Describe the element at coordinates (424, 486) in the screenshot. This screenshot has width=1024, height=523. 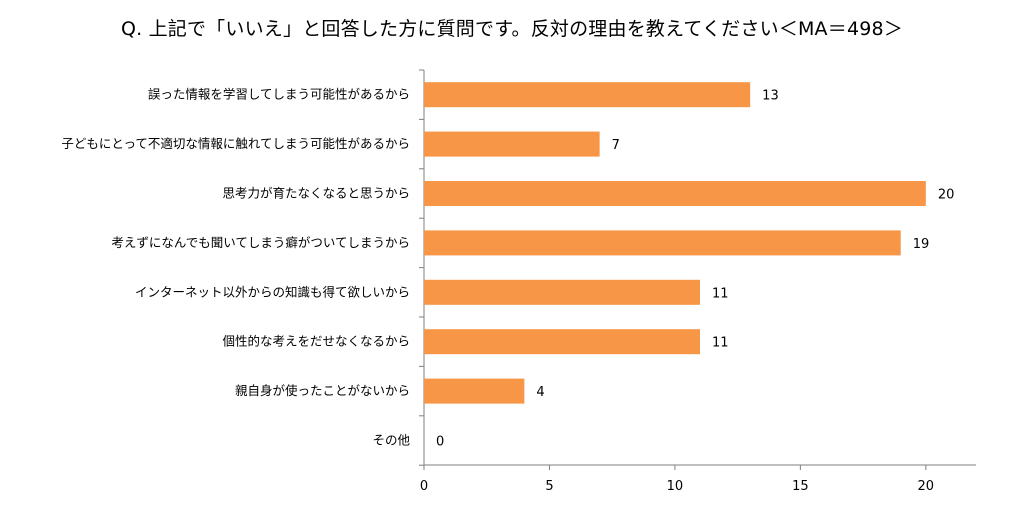
I see `x-tick-label: 0` at that location.